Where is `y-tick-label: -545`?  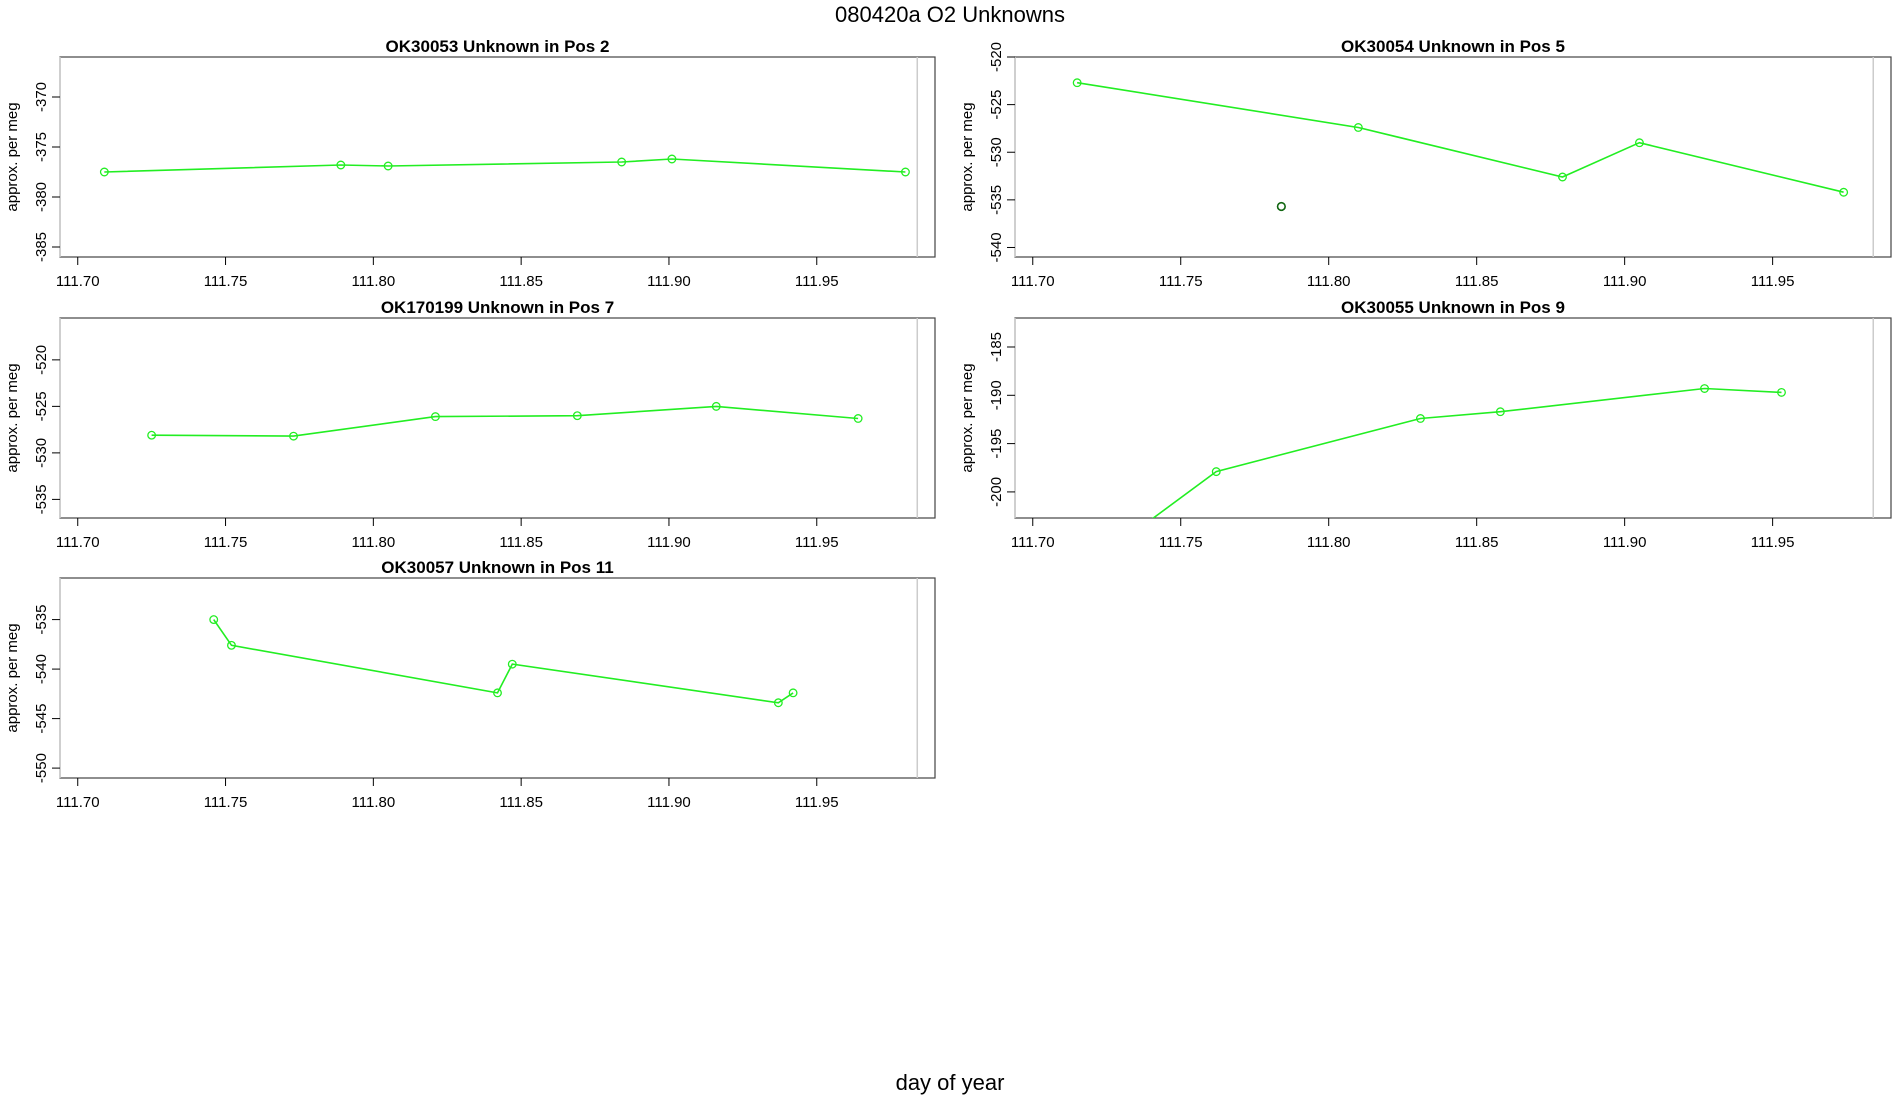 y-tick-label: -545 is located at coordinates (41, 719).